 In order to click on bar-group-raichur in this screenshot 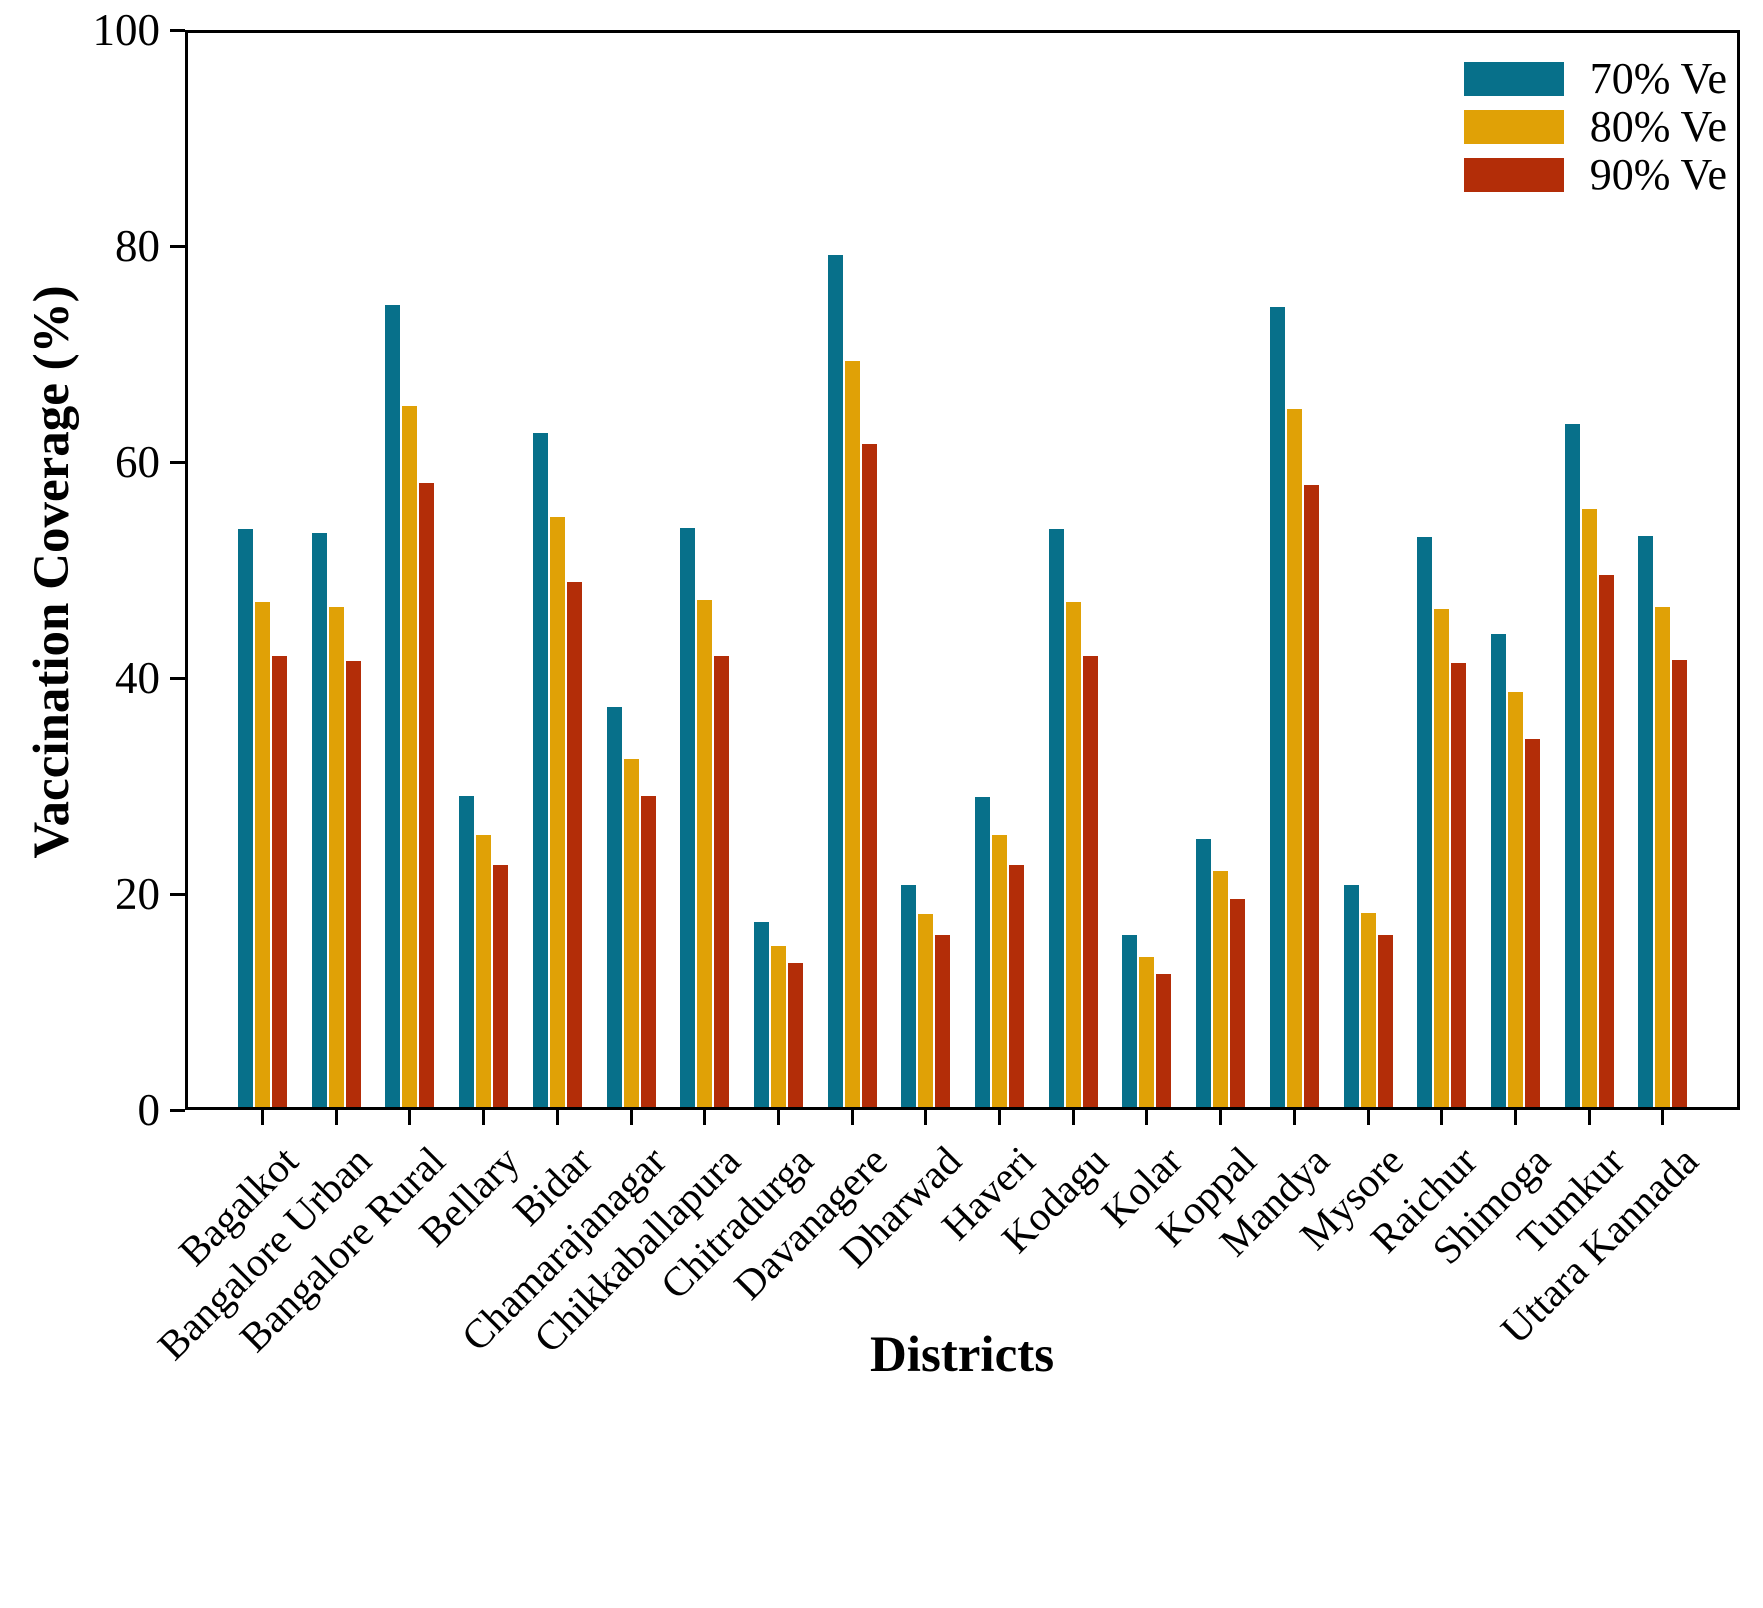, I will do `click(1442, 821)`.